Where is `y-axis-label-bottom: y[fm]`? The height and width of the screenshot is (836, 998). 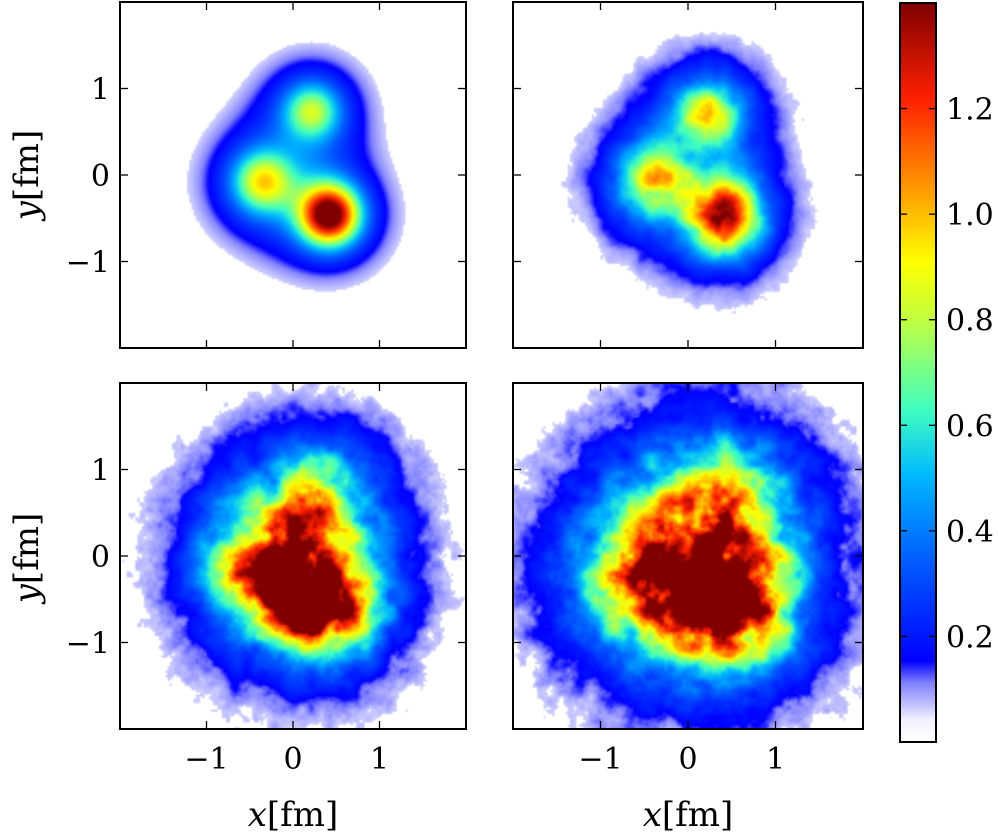 y-axis-label-bottom: y[fm] is located at coordinates (27, 559).